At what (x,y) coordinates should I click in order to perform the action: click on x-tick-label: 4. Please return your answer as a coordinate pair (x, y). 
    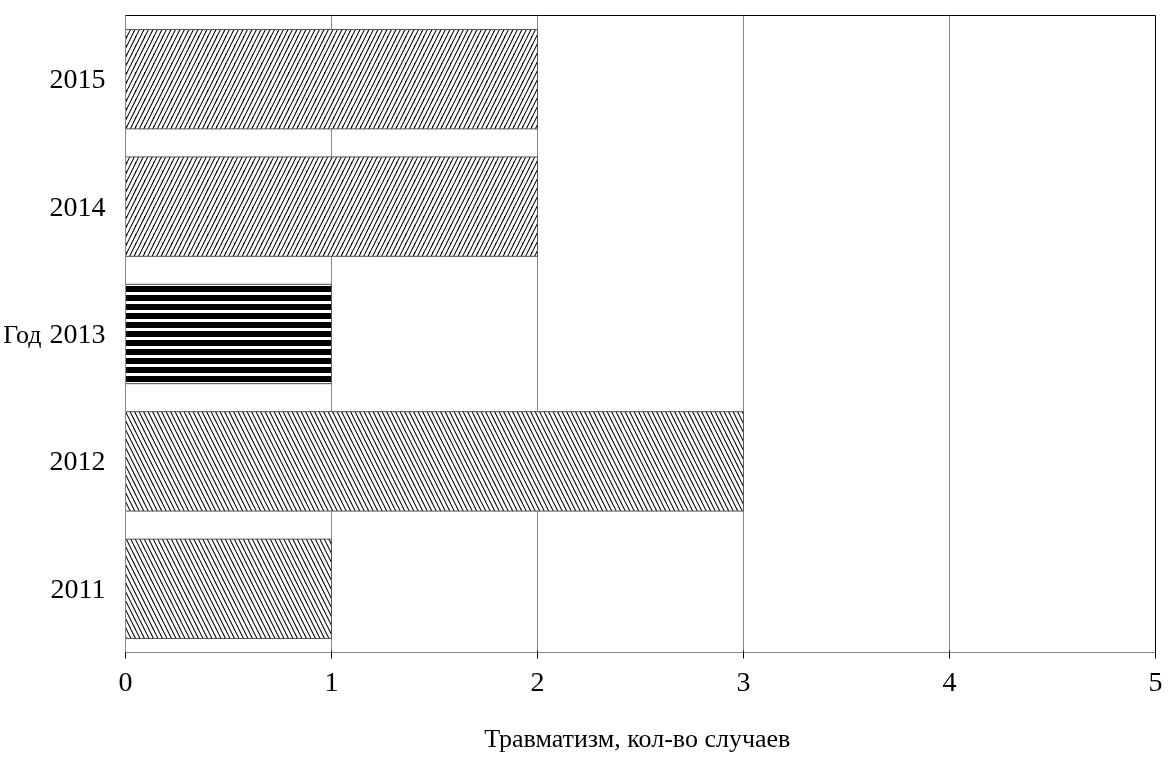
    Looking at the image, I should click on (949, 681).